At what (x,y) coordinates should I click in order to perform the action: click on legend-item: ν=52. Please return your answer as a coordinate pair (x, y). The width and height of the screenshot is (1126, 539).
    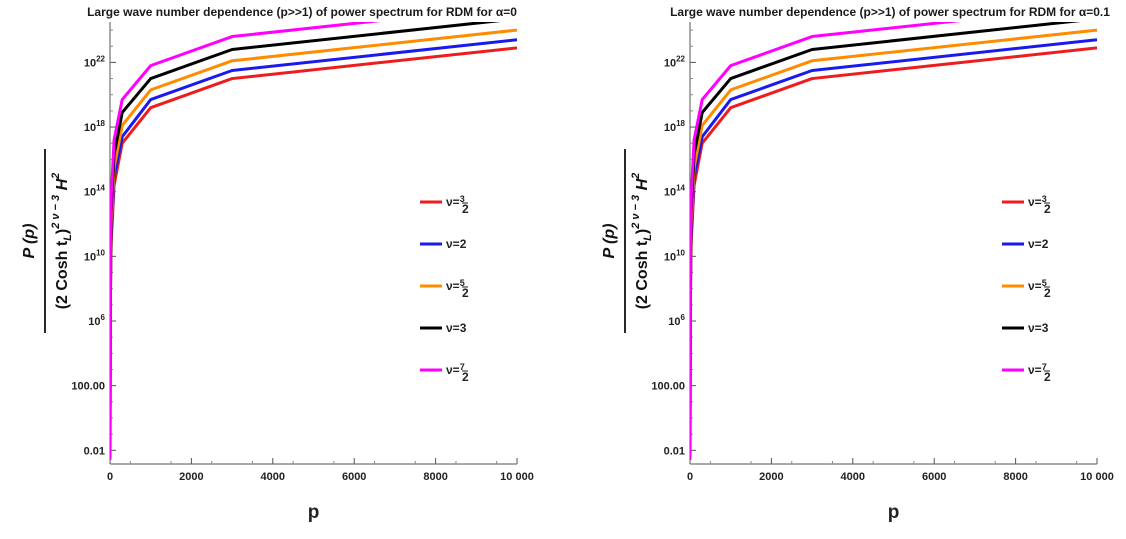
    Looking at the image, I should click on (444, 289).